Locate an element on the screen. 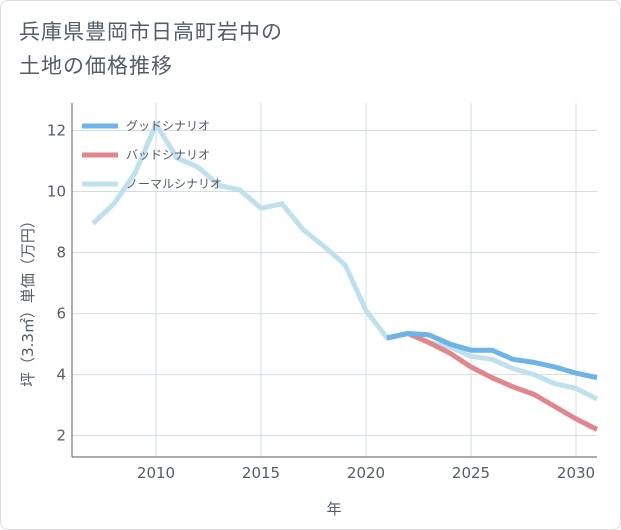  y-tick-label: 12 is located at coordinates (56, 130).